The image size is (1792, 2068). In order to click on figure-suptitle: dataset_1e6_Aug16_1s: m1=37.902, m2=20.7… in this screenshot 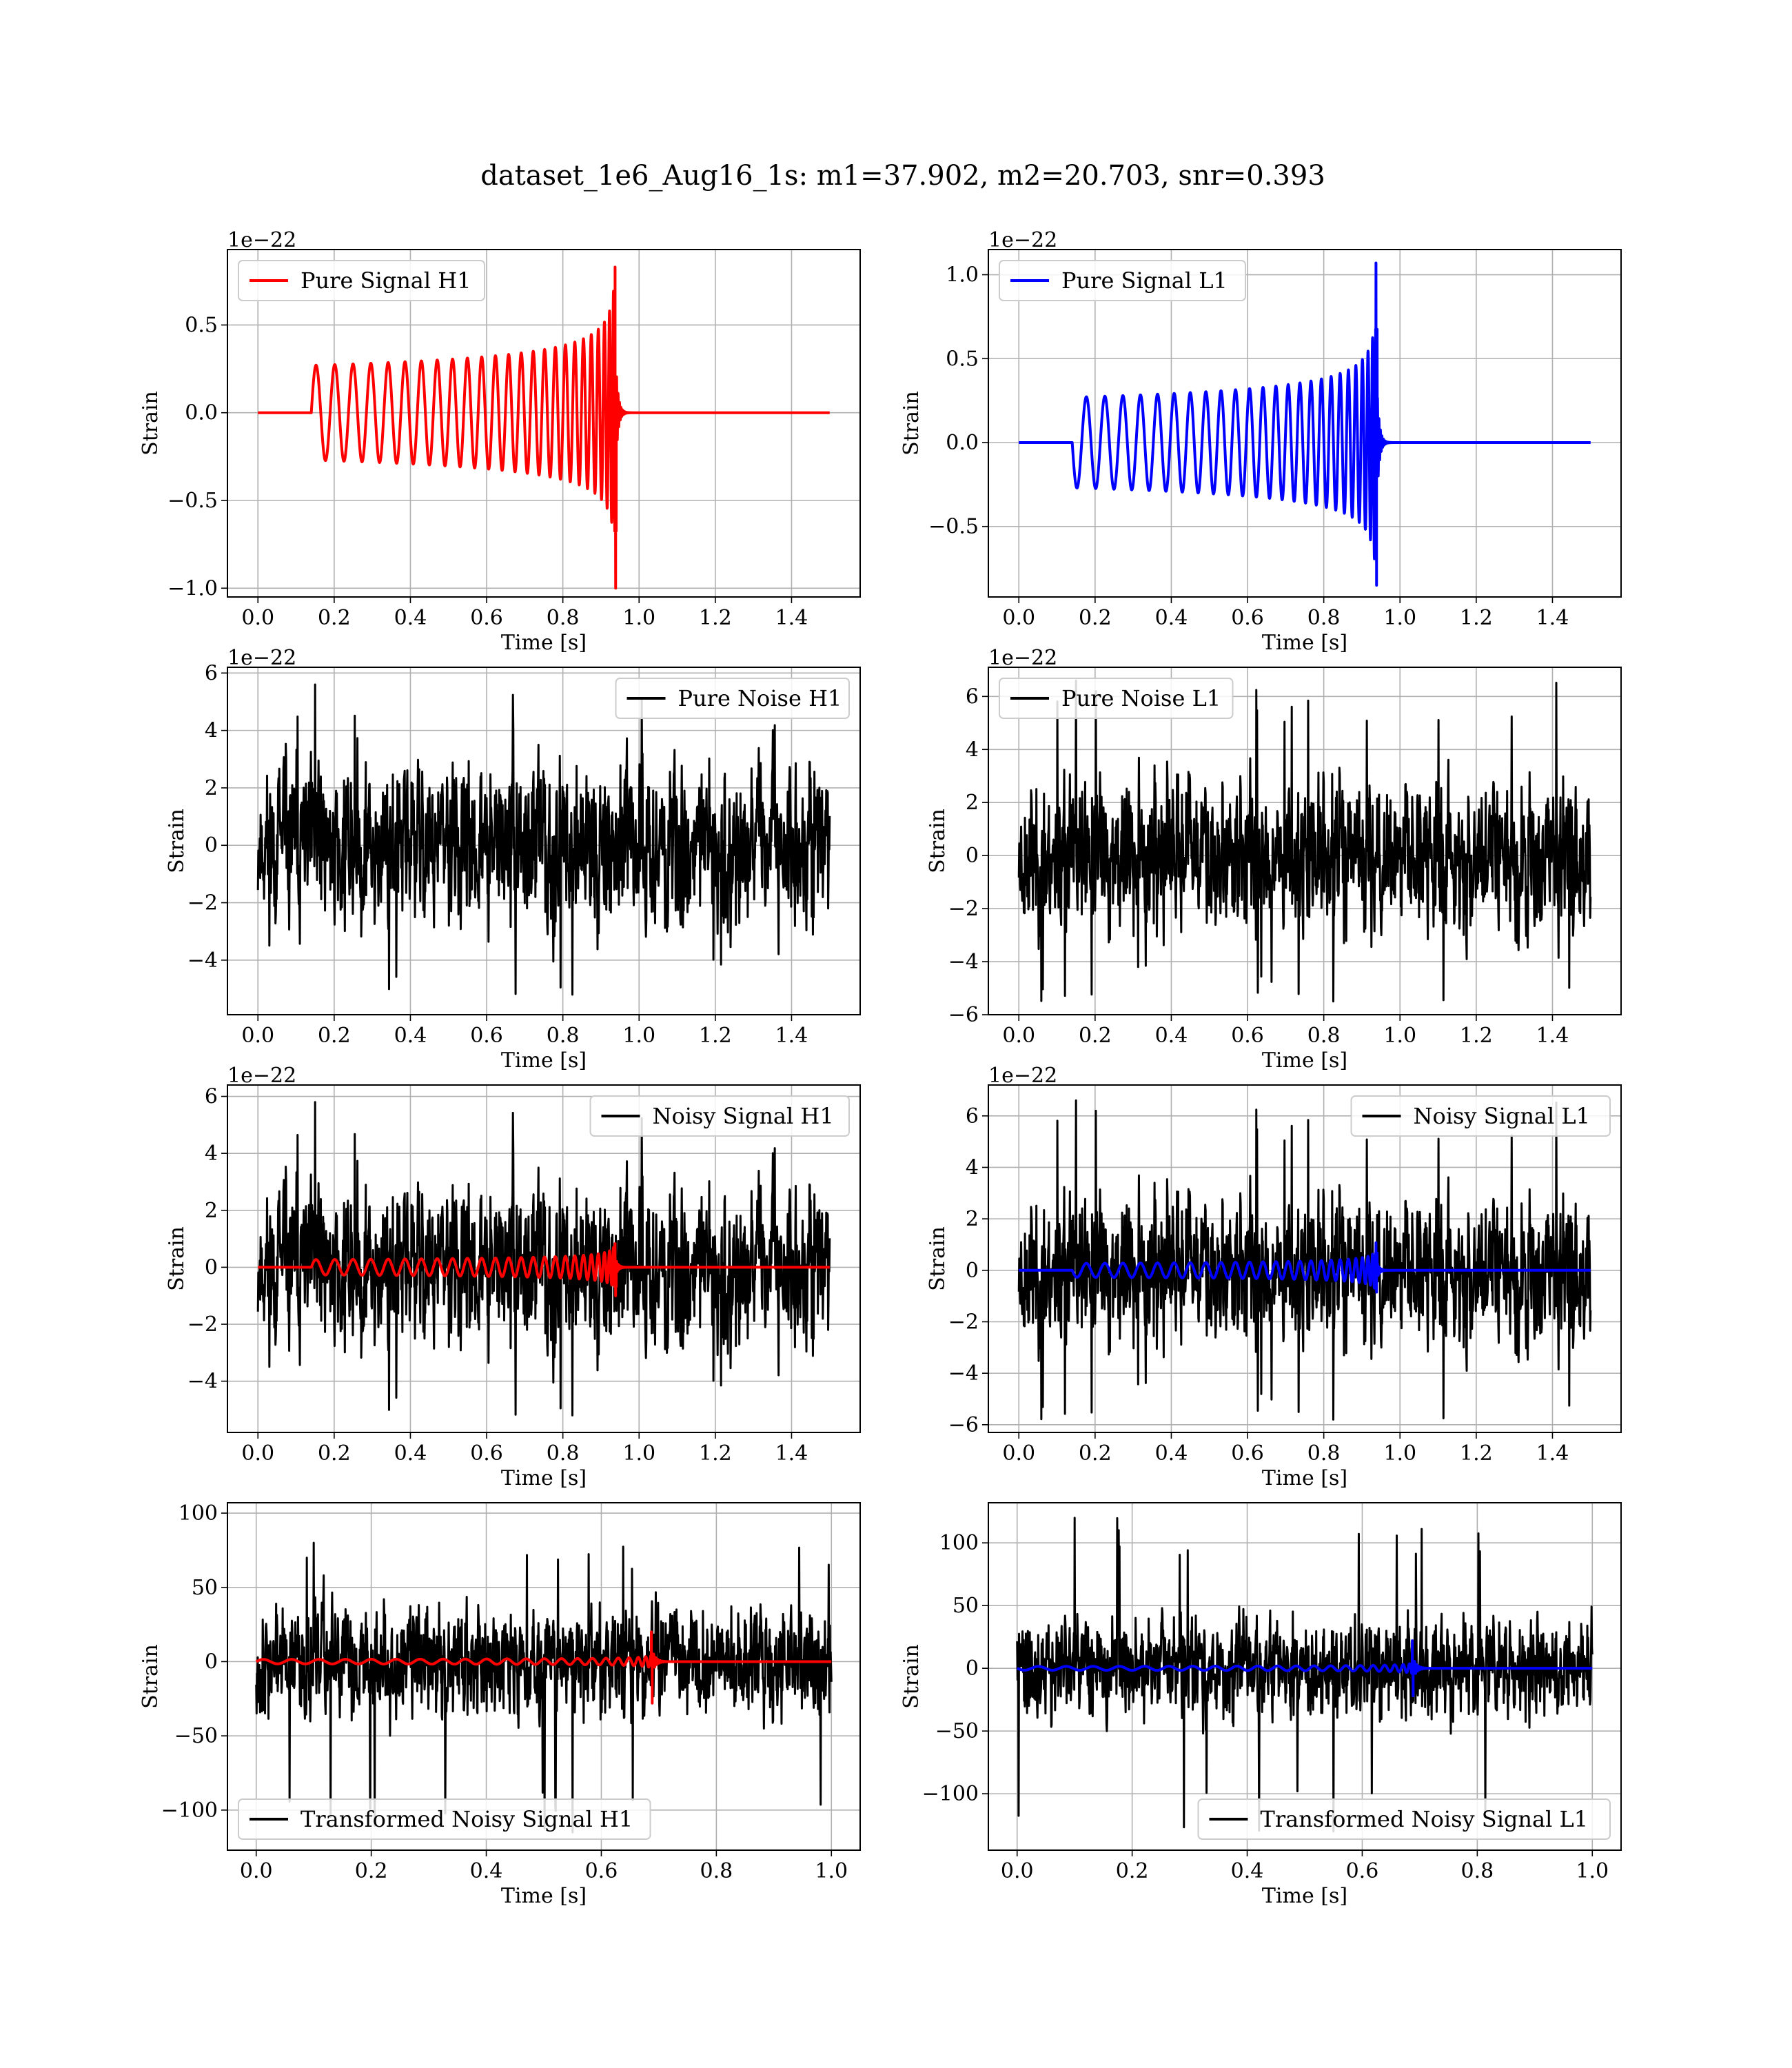, I will do `click(902, 176)`.